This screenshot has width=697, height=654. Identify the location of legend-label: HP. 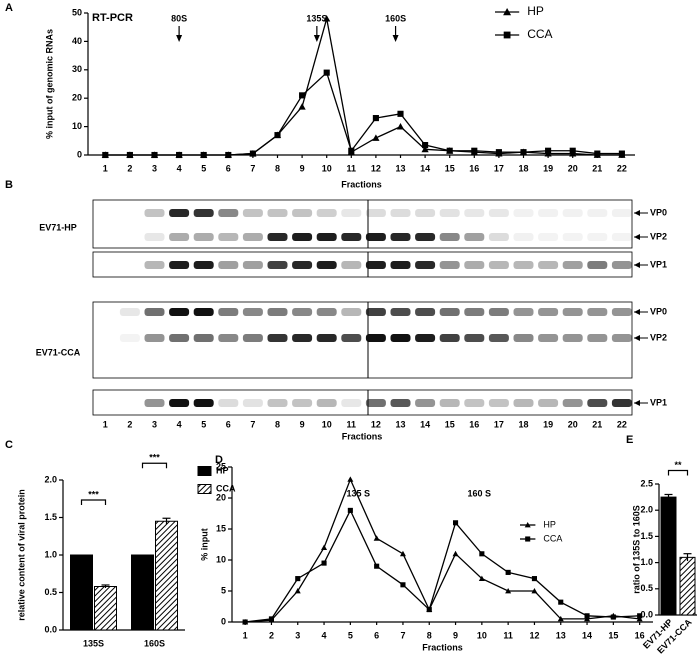
(222, 470).